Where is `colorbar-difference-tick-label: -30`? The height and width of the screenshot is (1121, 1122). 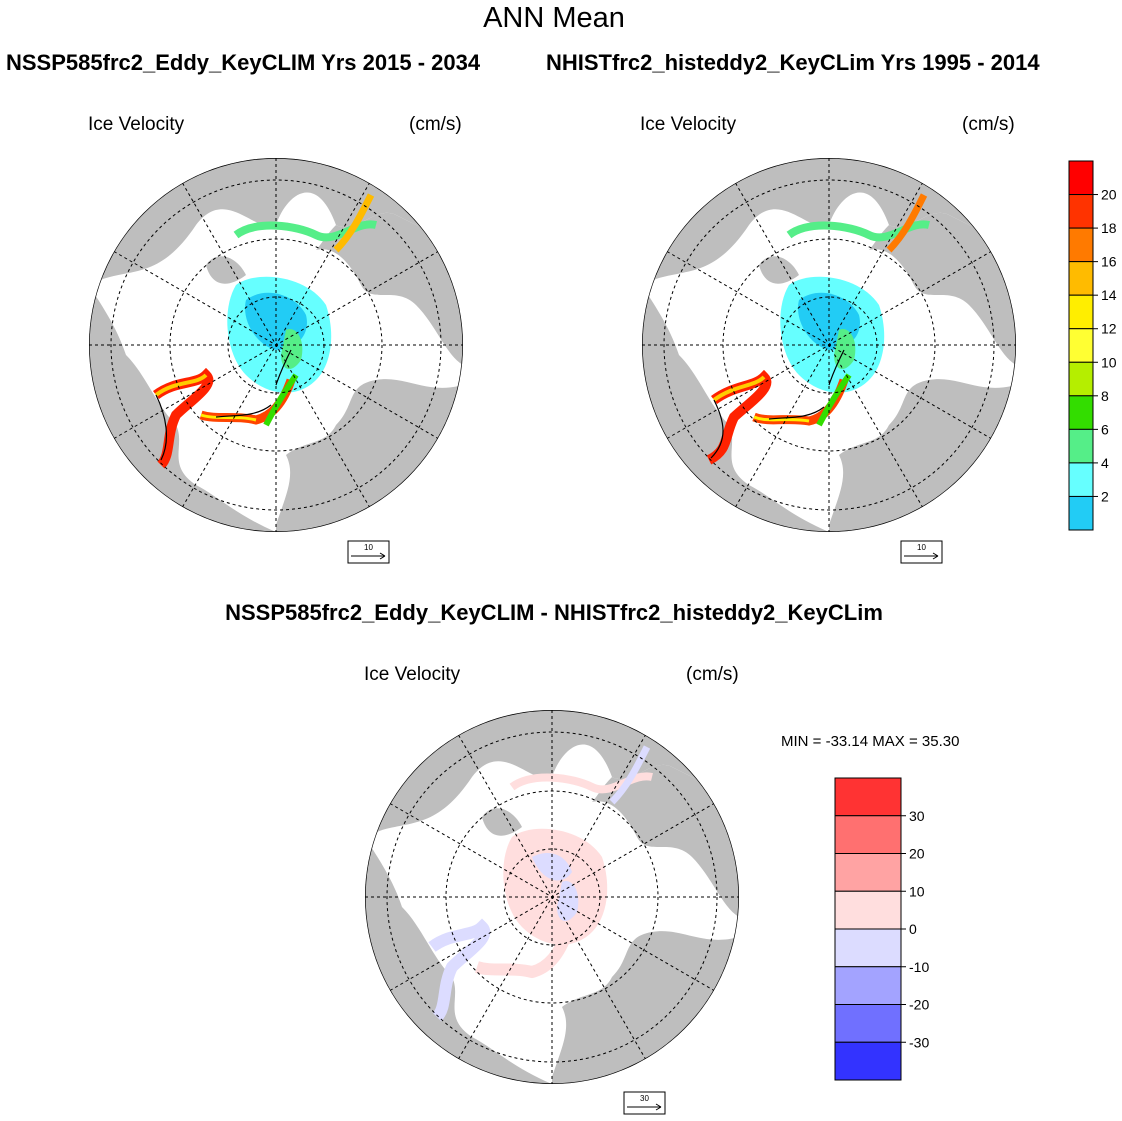
colorbar-difference-tick-label: -30 is located at coordinates (919, 1042).